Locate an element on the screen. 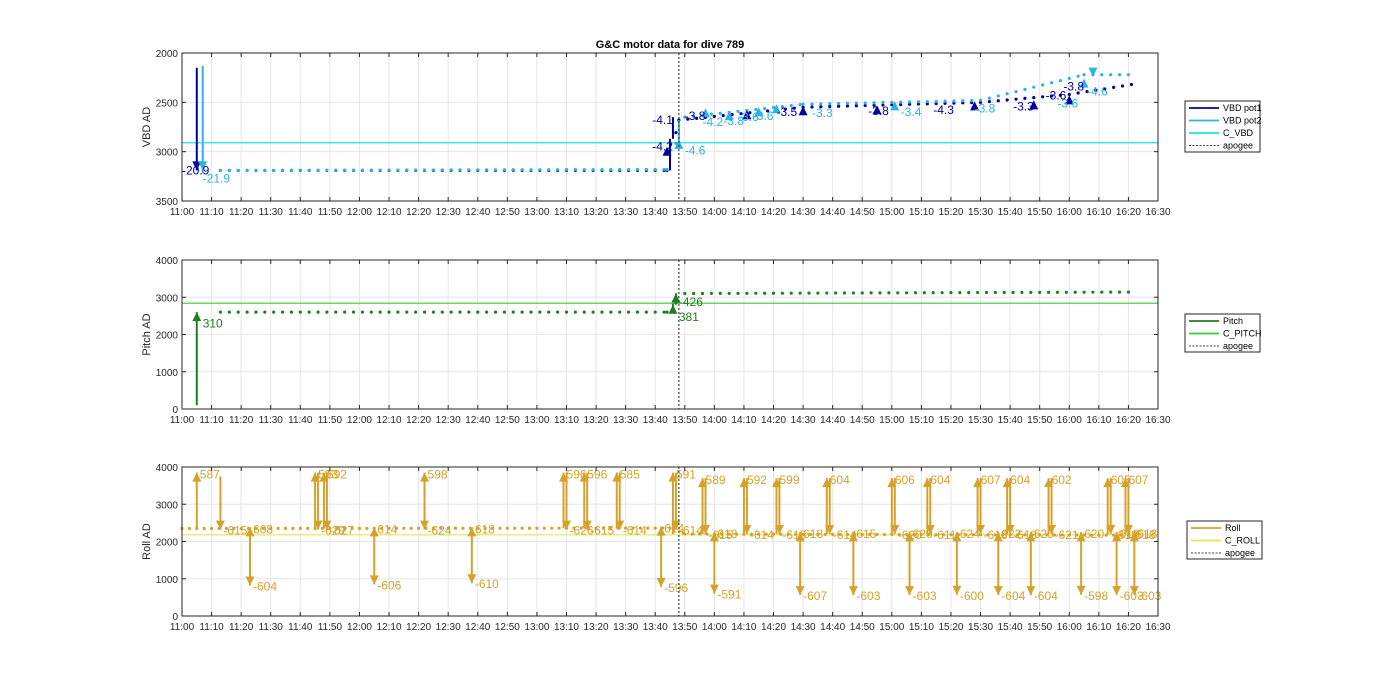  x-tick-label: 16:10 is located at coordinates (1098, 420).